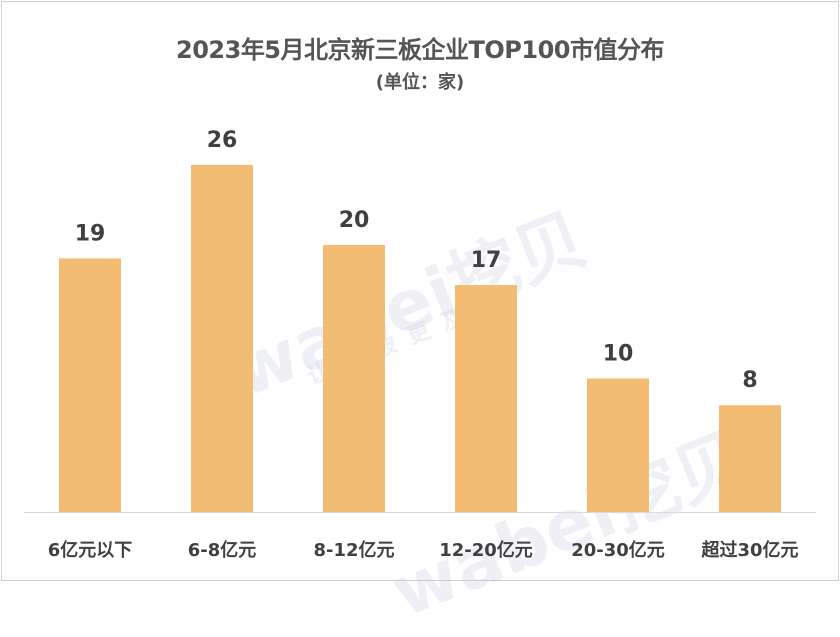 Image resolution: width=840 pixels, height=637 pixels. I want to click on x-tick-label: 6-8亿元, so click(222, 550).